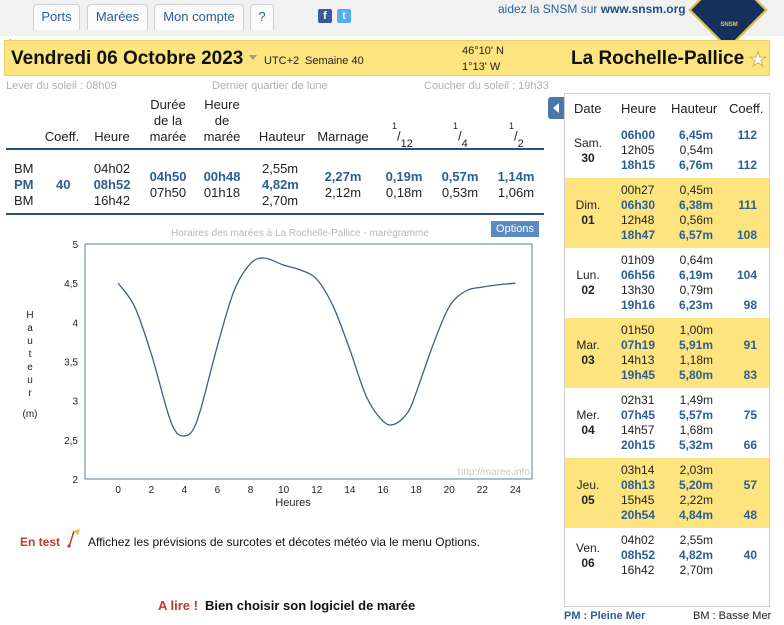 This screenshot has height=625, width=784. I want to click on tide-c: 75, so click(750, 415).